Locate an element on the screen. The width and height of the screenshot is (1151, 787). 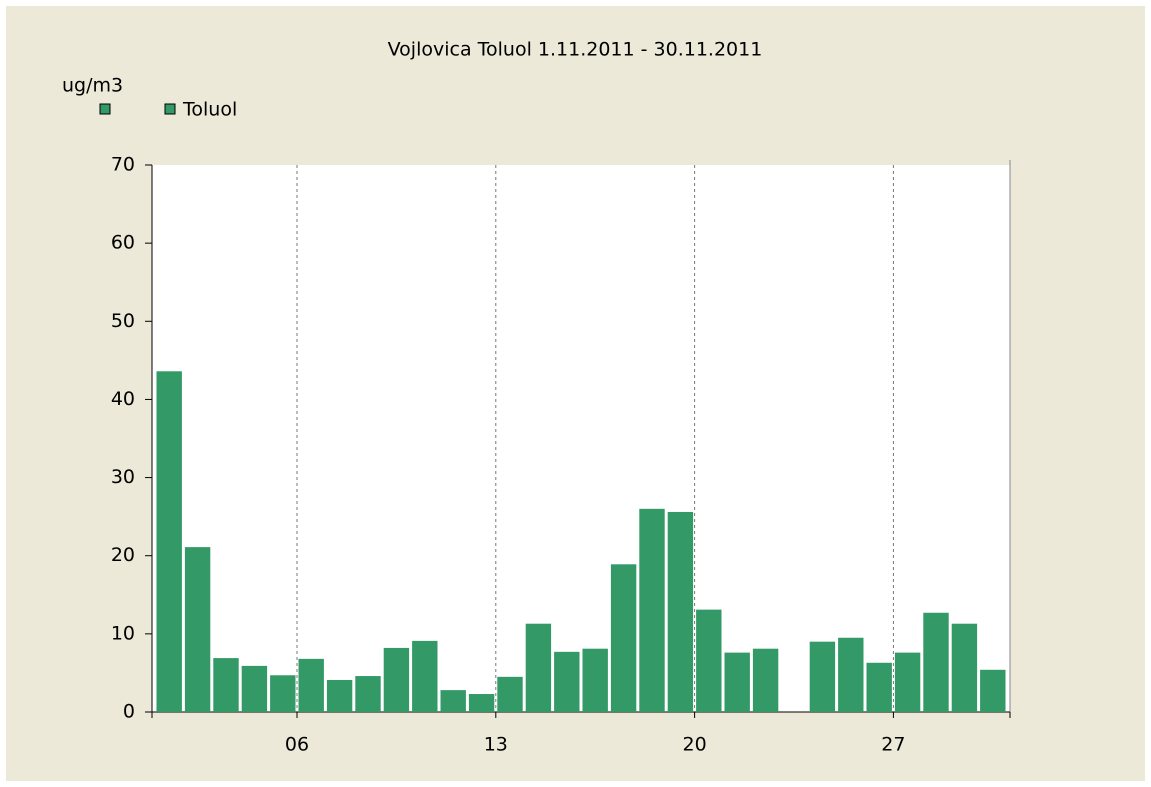
x-tick-label: 06 is located at coordinates (297, 745).